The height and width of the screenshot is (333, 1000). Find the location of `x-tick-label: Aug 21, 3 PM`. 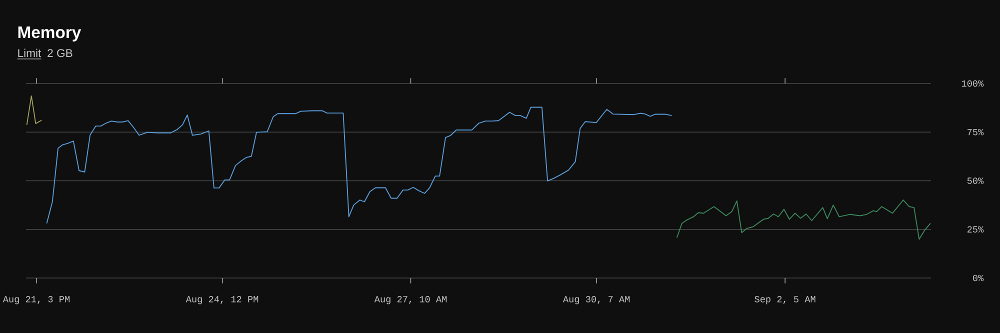

x-tick-label: Aug 21, 3 PM is located at coordinates (36, 300).